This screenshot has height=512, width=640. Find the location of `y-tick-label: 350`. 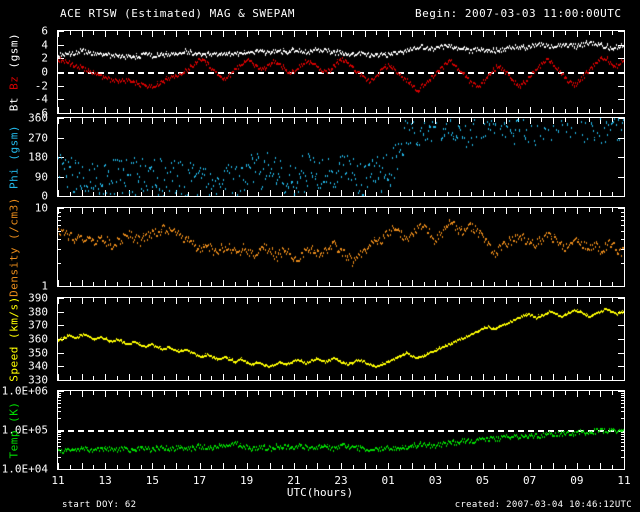

y-tick-label: 350 is located at coordinates (38, 353).